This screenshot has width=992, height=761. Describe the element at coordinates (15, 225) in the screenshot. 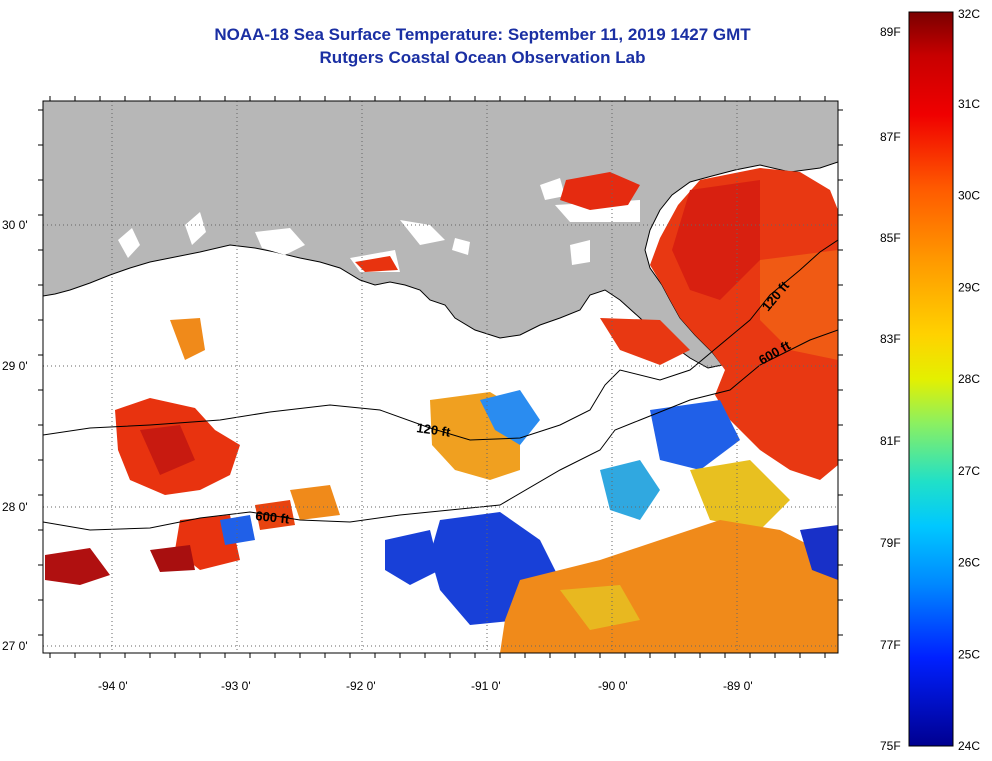

I see `lat-label: 30 0'` at that location.